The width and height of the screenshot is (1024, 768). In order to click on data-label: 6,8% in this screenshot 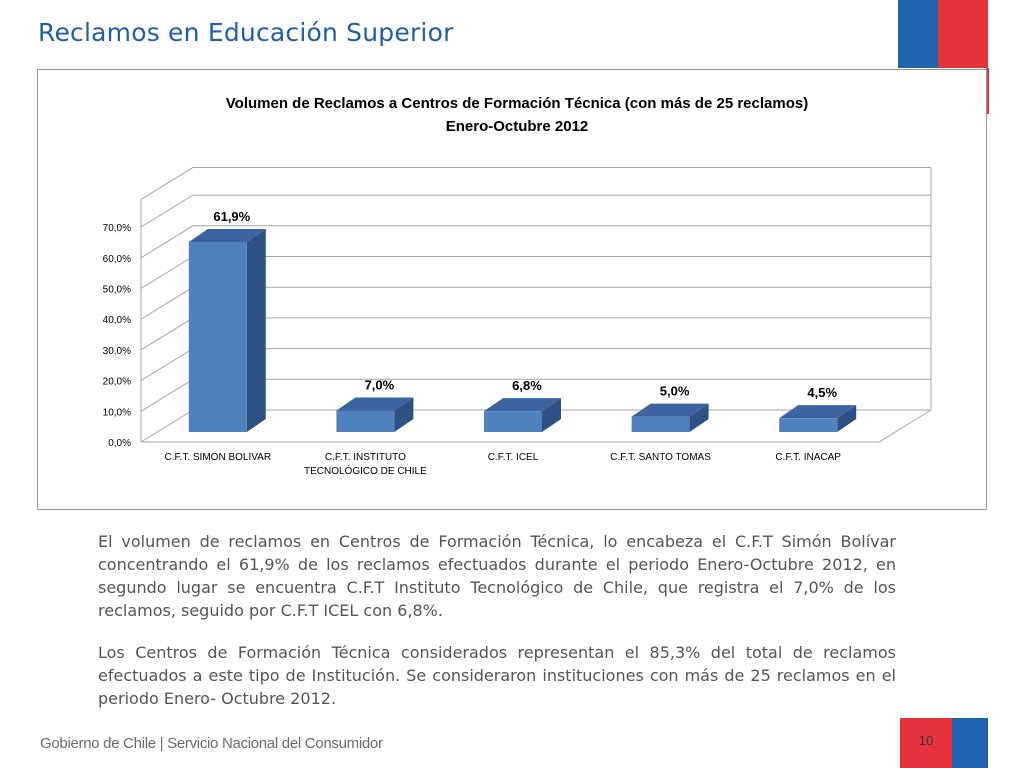, I will do `click(527, 385)`.